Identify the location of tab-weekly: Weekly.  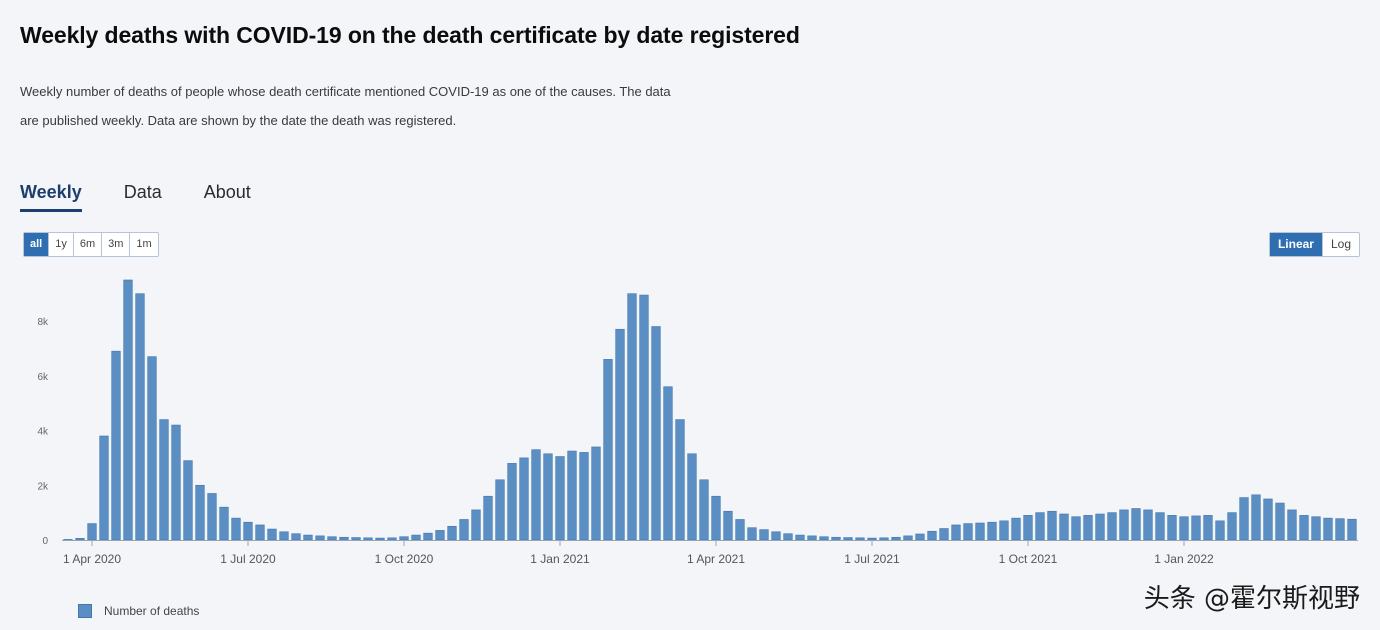
(51, 197).